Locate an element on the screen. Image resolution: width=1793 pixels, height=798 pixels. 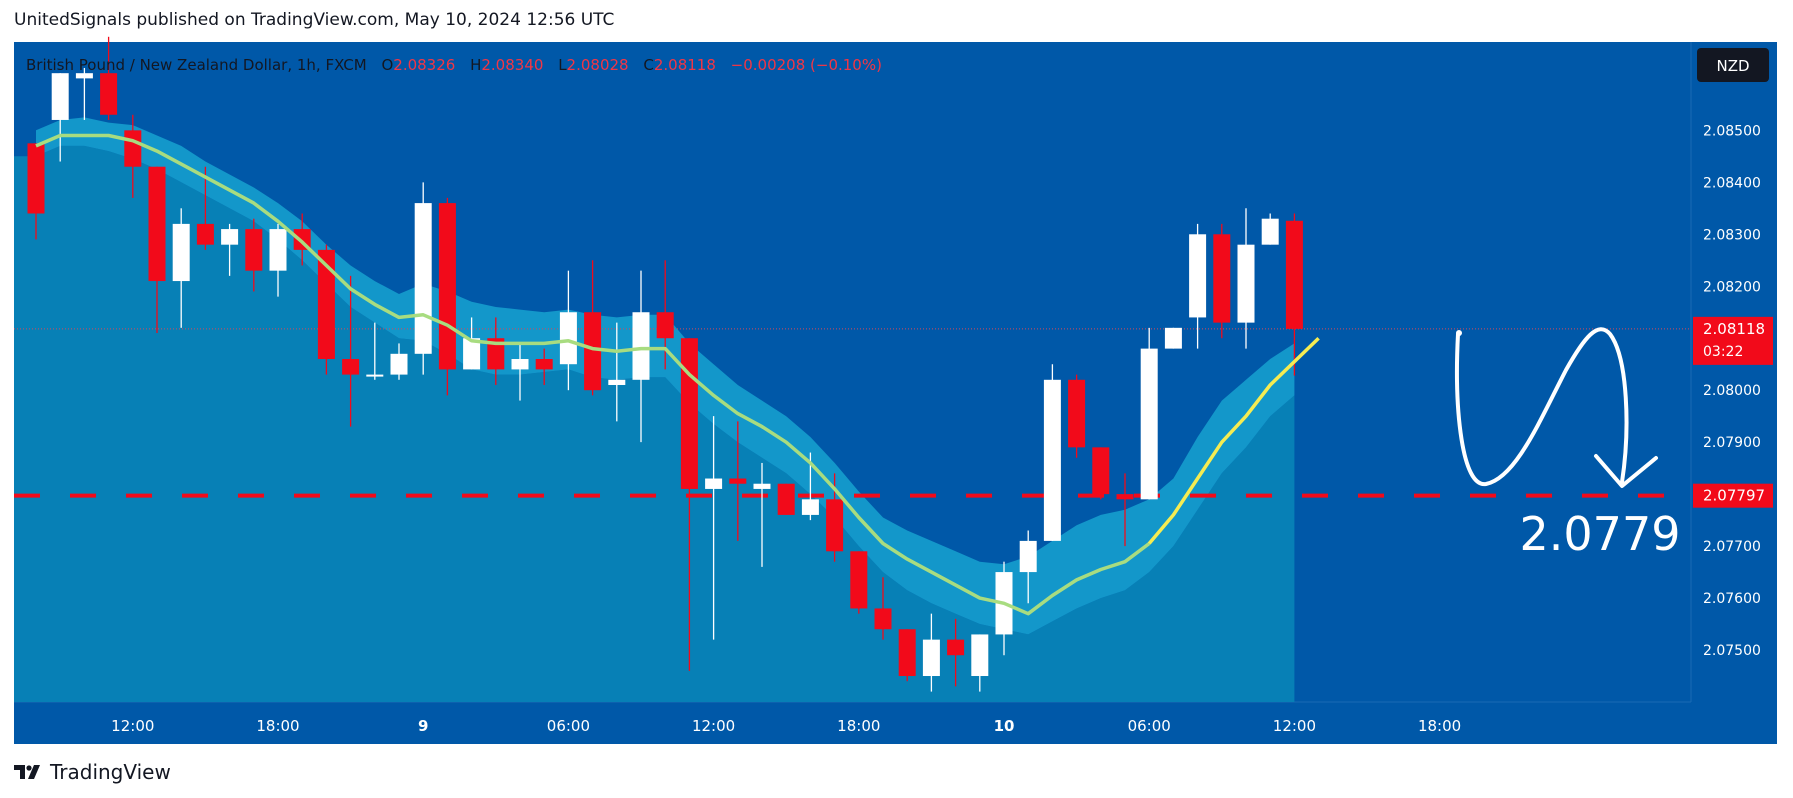
last-price-badge: 2.08118 03:22 is located at coordinates (1733, 340).